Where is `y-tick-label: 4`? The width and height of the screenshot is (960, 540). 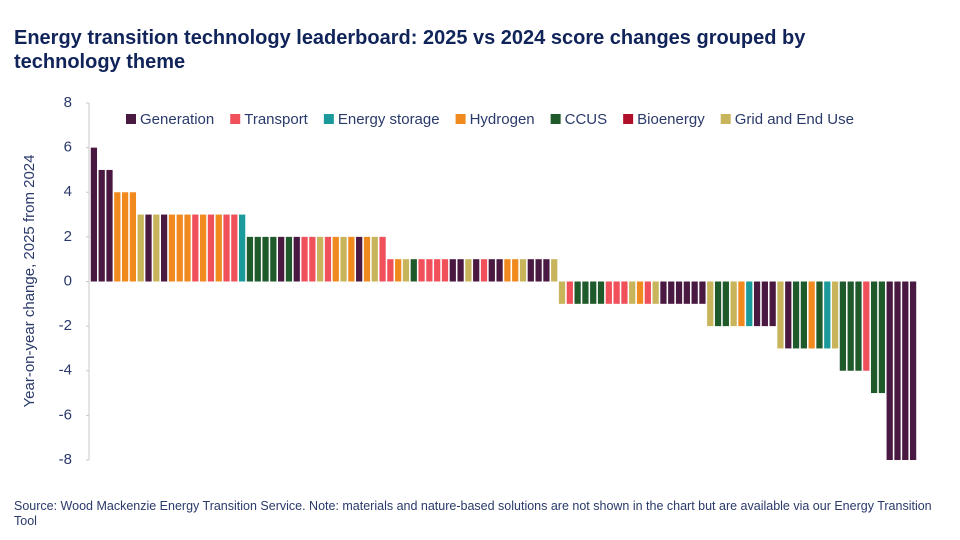
y-tick-label: 4 is located at coordinates (68, 191).